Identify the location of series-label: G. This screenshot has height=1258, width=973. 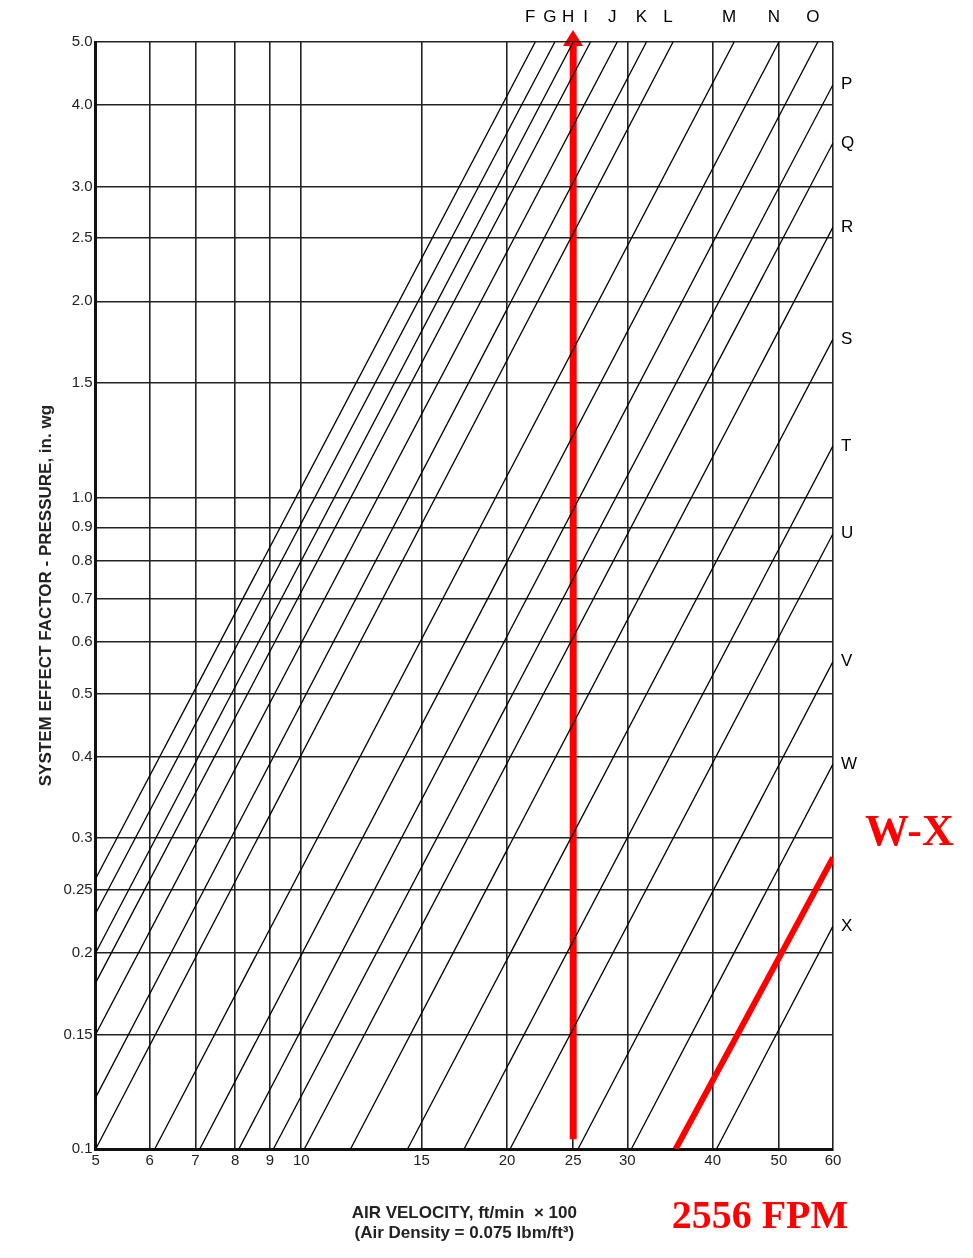
(550, 17).